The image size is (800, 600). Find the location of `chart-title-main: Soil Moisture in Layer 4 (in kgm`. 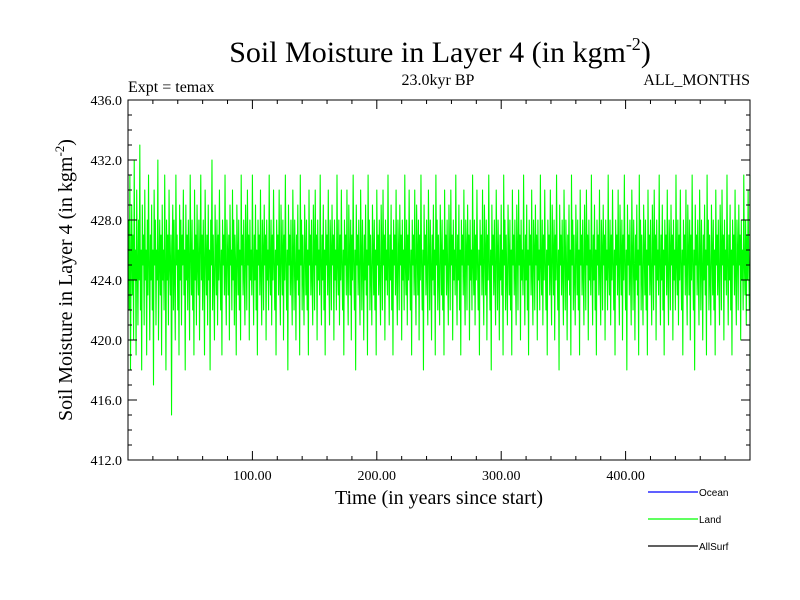

chart-title-main: Soil Moisture in Layer 4 (in kgm is located at coordinates (427, 52).